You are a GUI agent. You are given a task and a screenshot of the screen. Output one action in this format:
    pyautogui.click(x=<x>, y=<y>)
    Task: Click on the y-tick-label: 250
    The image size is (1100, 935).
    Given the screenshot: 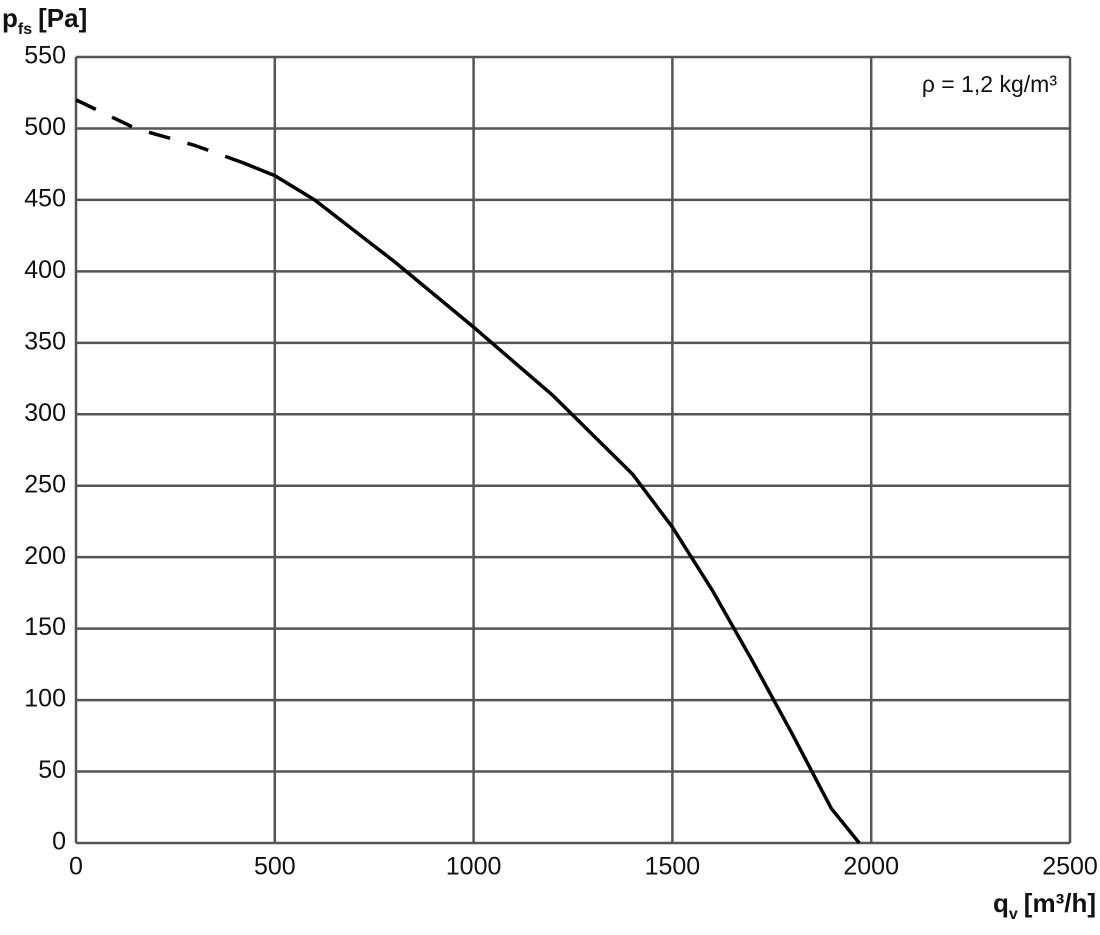 What is the action you would take?
    pyautogui.click(x=45, y=484)
    